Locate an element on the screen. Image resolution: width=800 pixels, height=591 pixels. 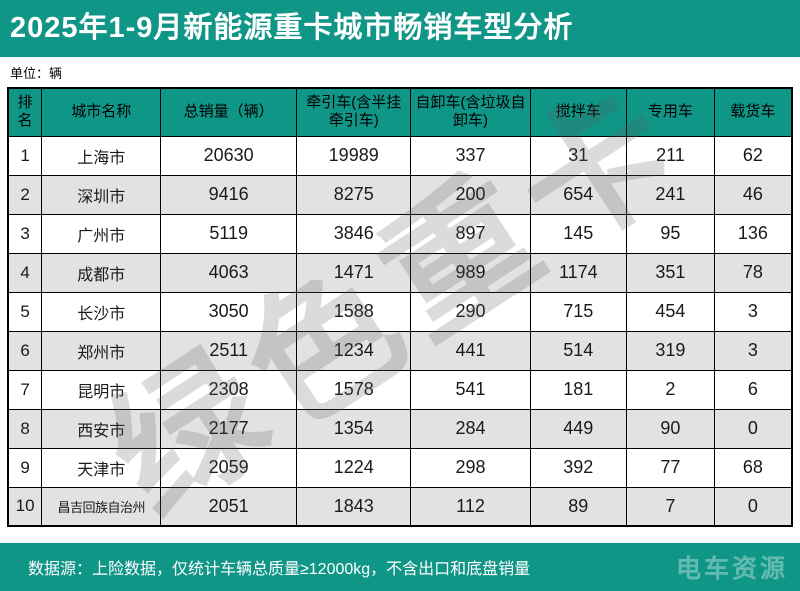
mixer-cell: 514 is located at coordinates (578, 350).